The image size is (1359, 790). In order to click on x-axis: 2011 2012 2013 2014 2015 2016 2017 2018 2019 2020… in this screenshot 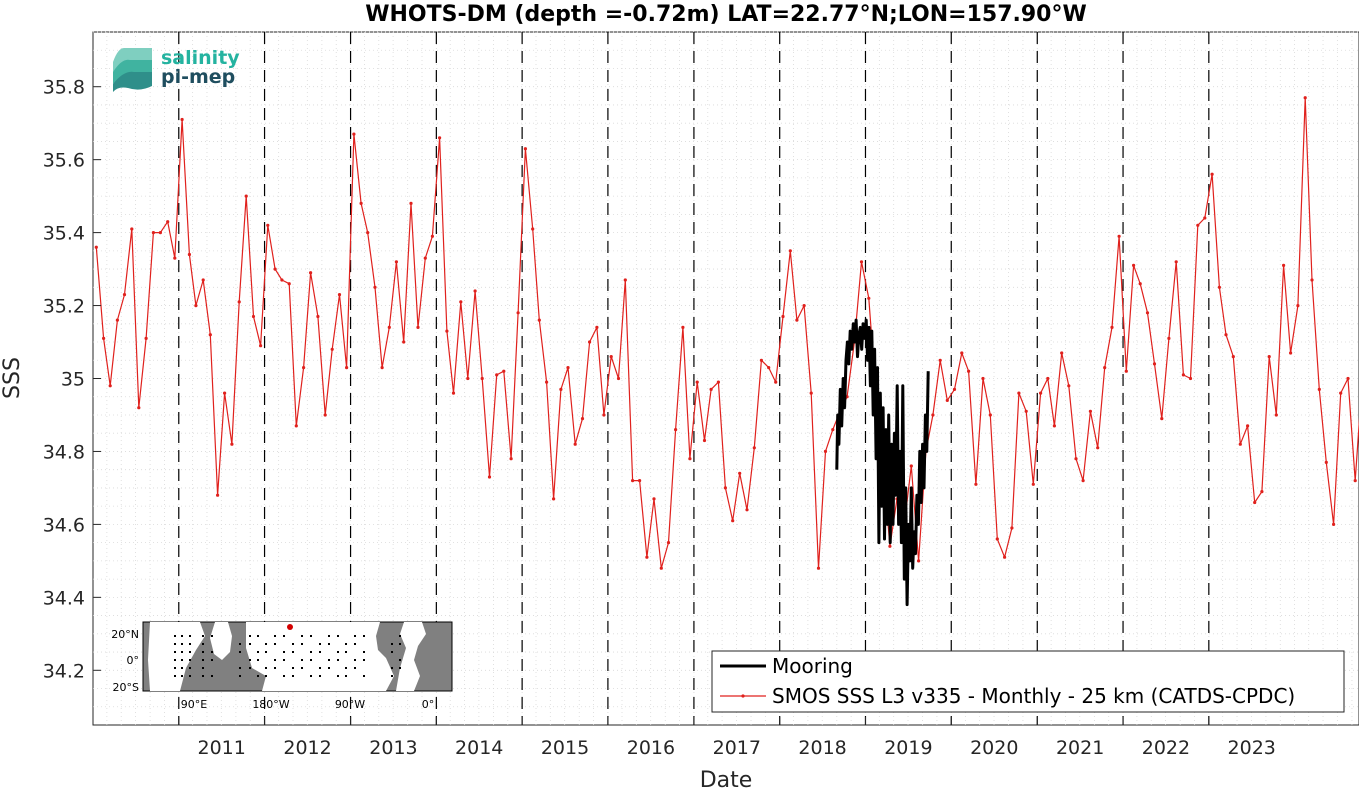, I will do `click(727, 738)`.